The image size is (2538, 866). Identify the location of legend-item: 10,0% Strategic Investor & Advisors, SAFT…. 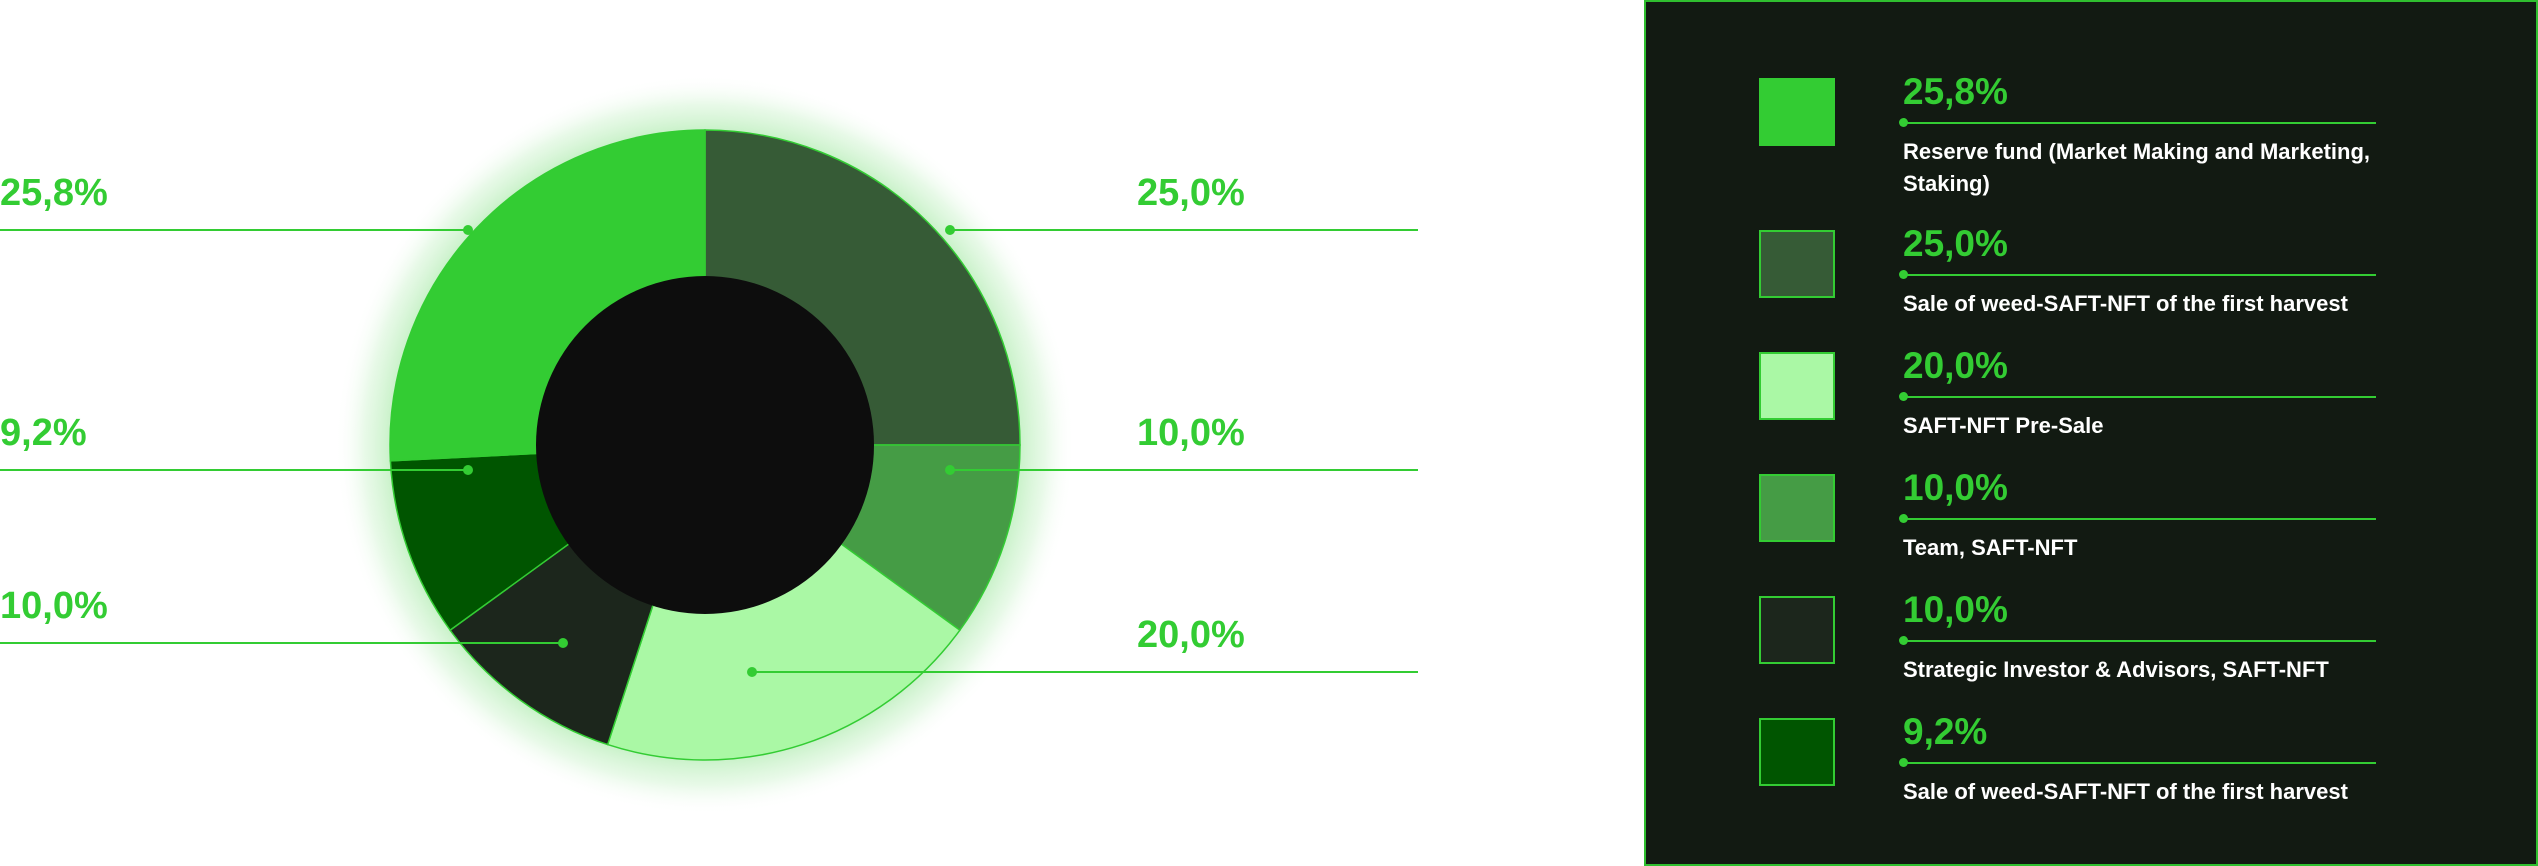
(2091, 645).